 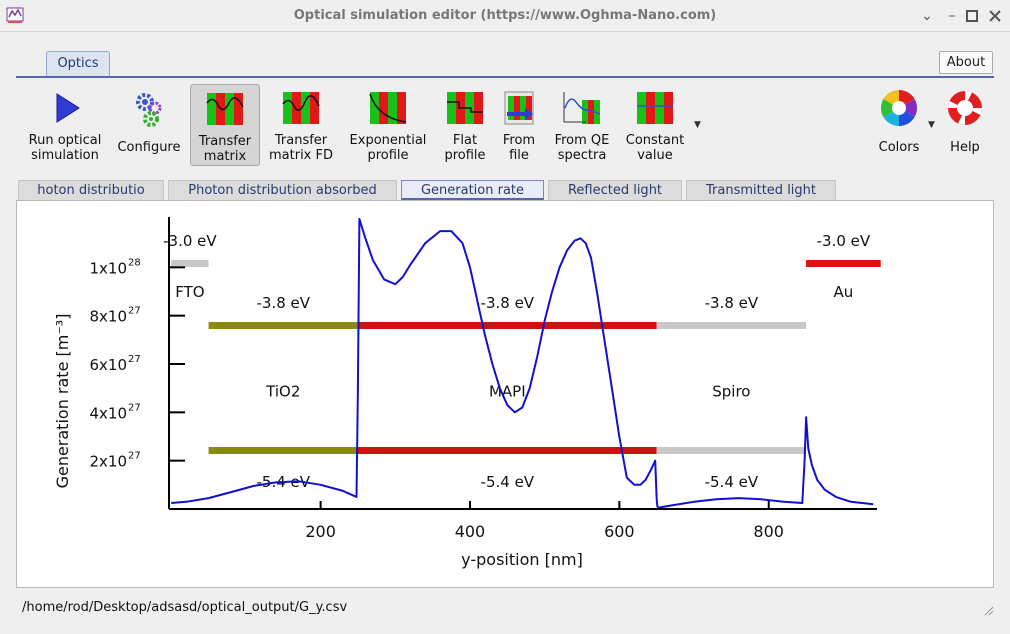 I want to click on close-icon, so click(x=995, y=16).